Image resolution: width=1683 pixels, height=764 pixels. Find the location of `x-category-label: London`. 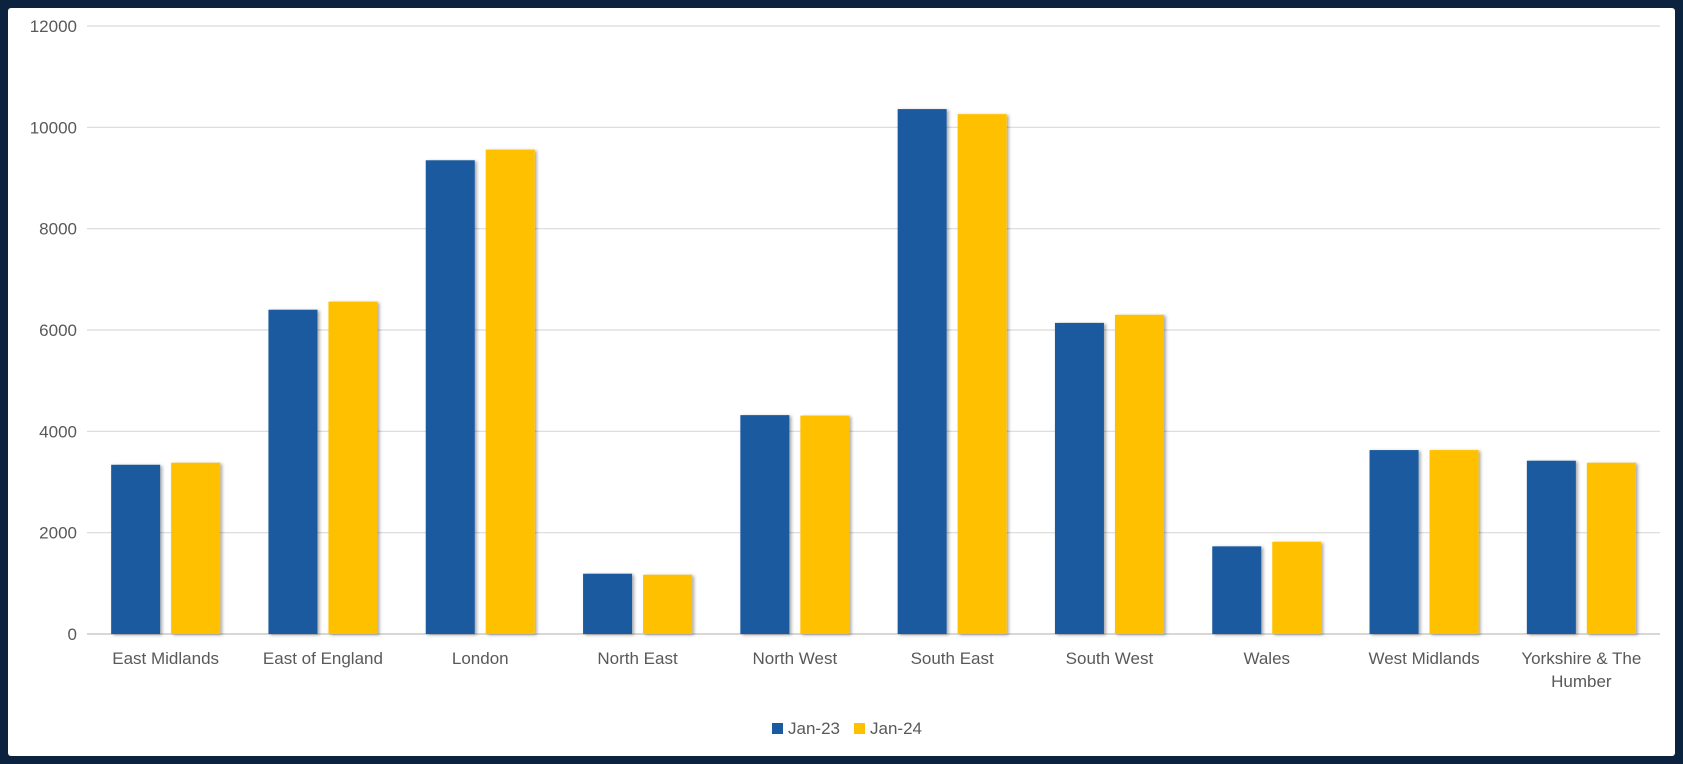

x-category-label: London is located at coordinates (480, 658).